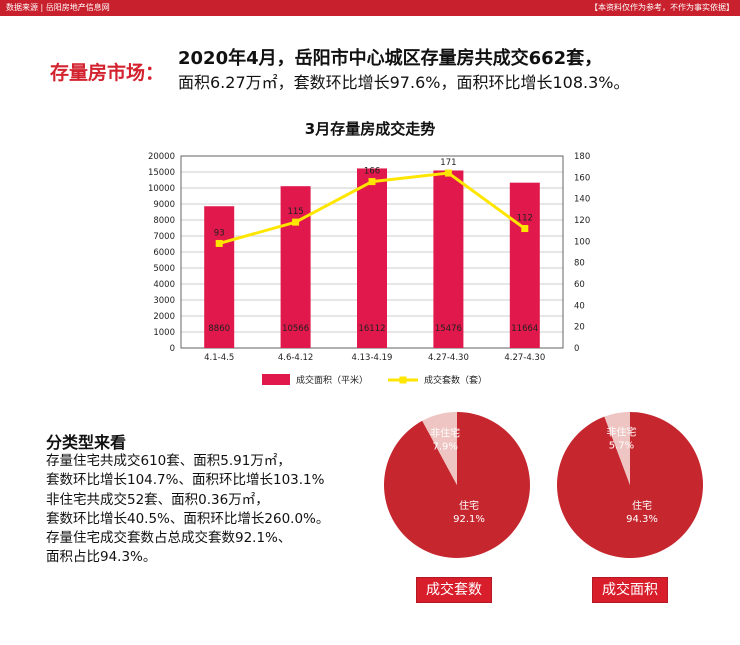 The width and height of the screenshot is (740, 645). Describe the element at coordinates (469, 519) in the screenshot. I see `pie-pct-residential: 92.1%` at that location.